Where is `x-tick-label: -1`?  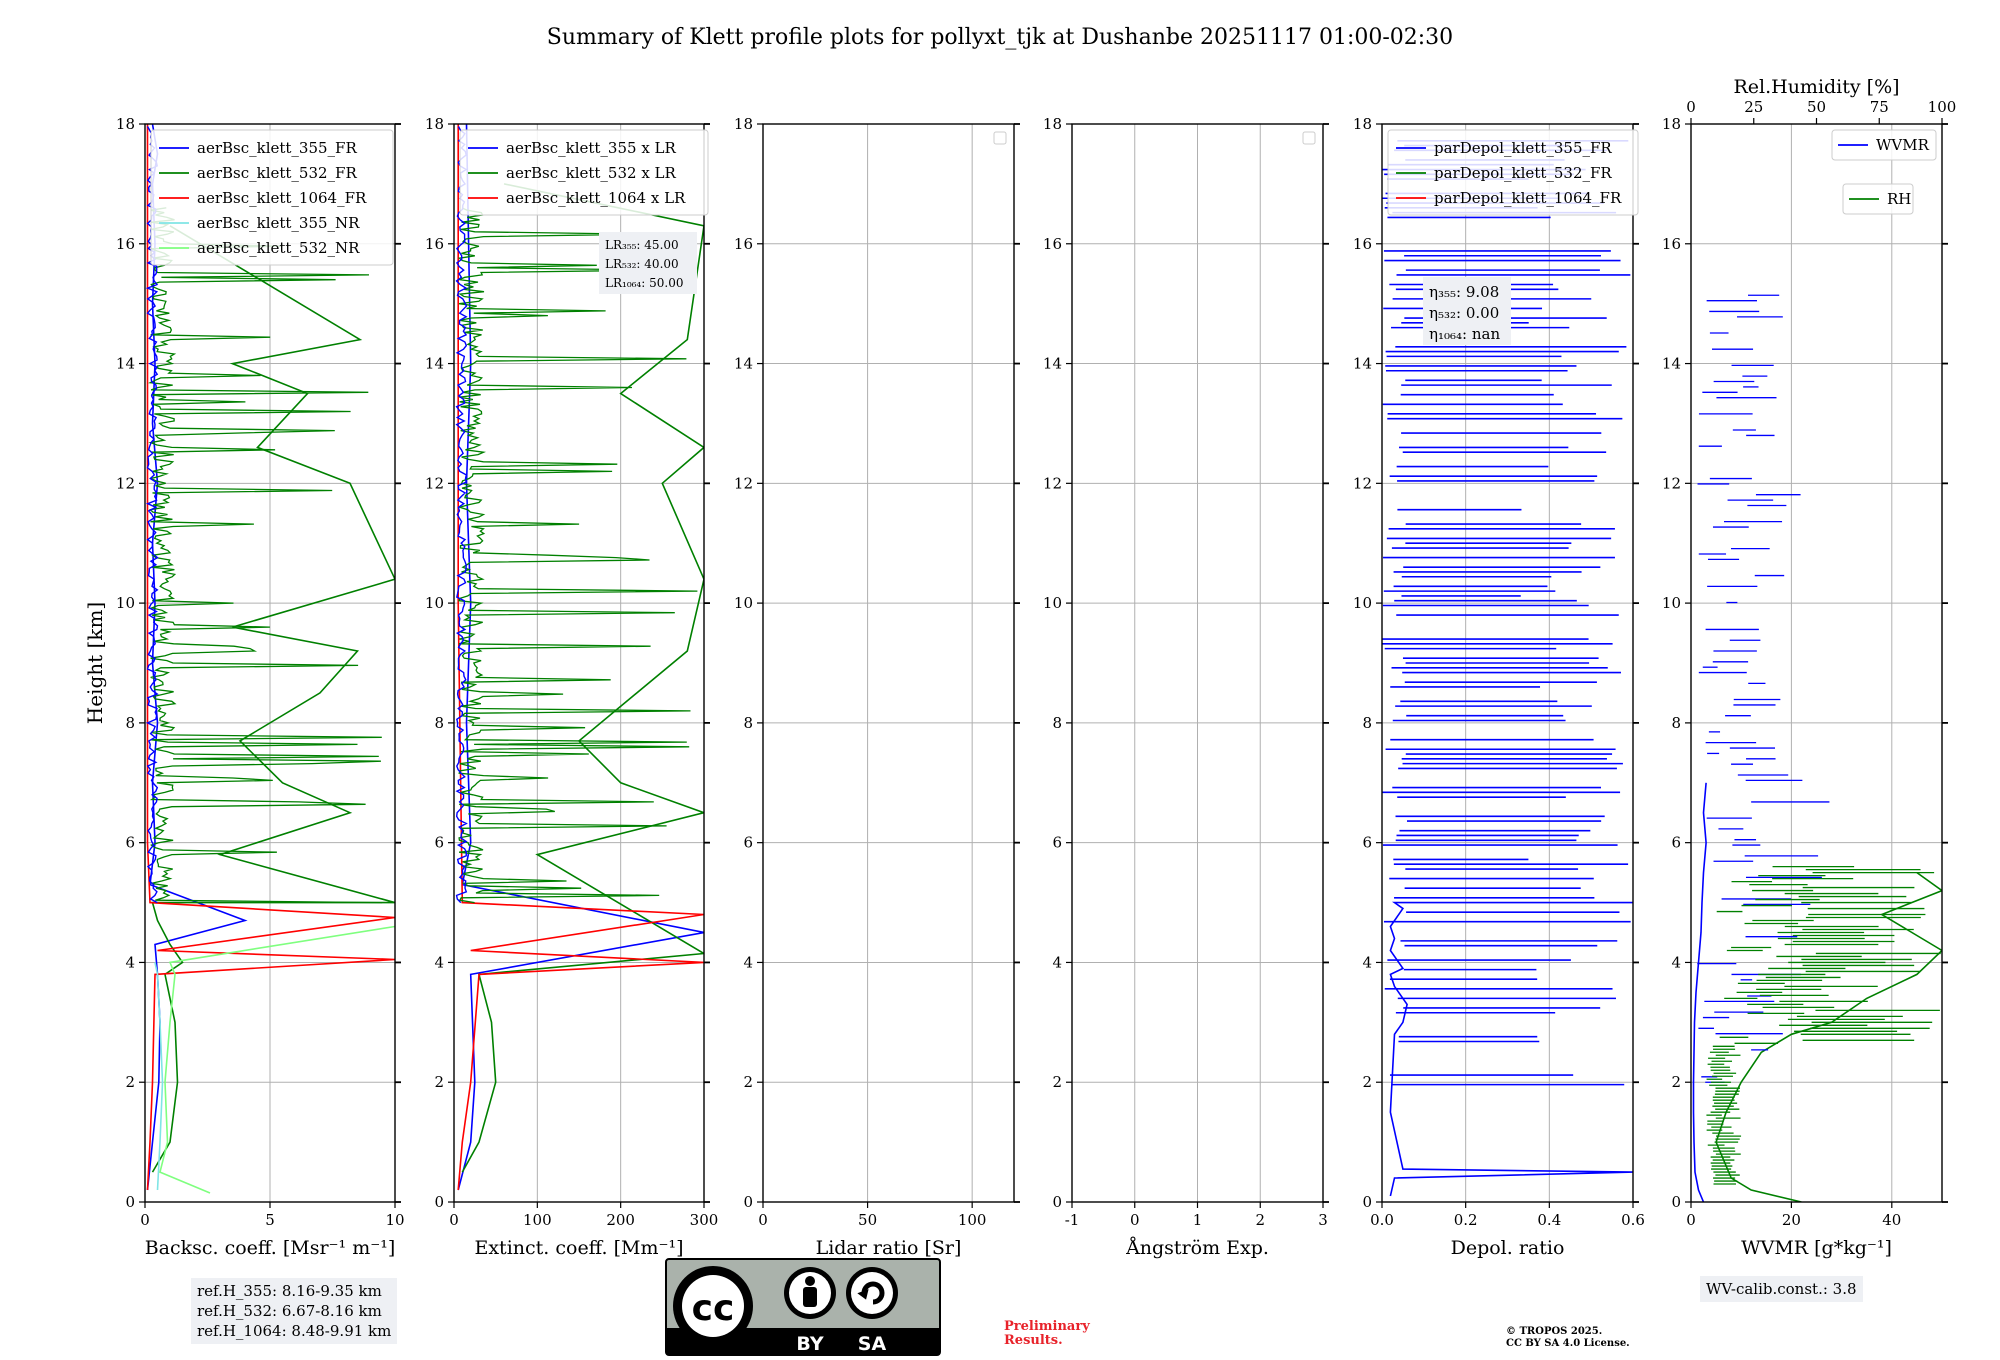
x-tick-label: -1 is located at coordinates (1072, 1220).